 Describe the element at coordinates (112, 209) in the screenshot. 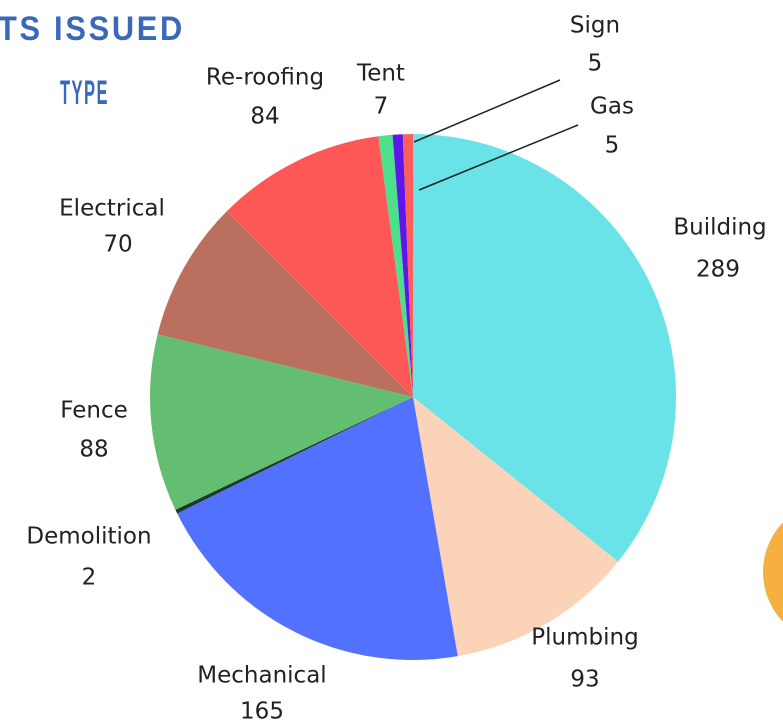

I see `slice-label: Electrical` at that location.